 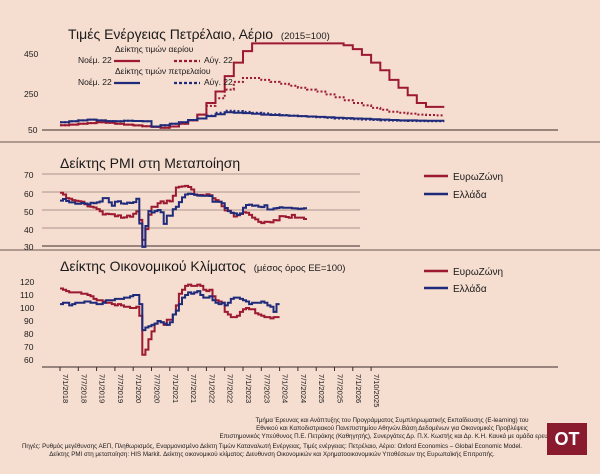 I want to click on ot-logo: OT, so click(x=567, y=439).